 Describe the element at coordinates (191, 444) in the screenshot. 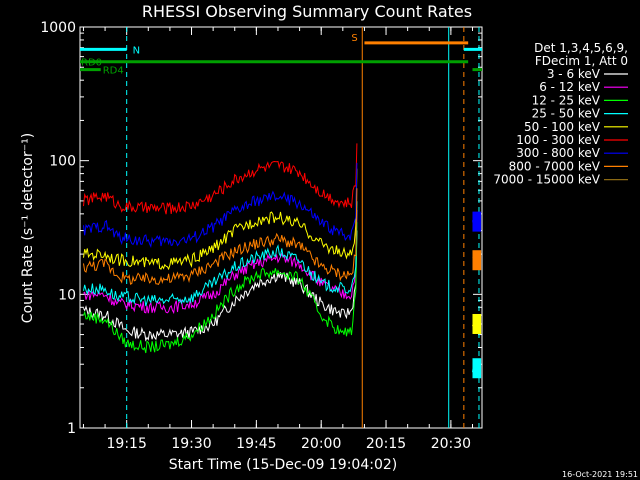

I see `x-tick-label: 19:30` at that location.